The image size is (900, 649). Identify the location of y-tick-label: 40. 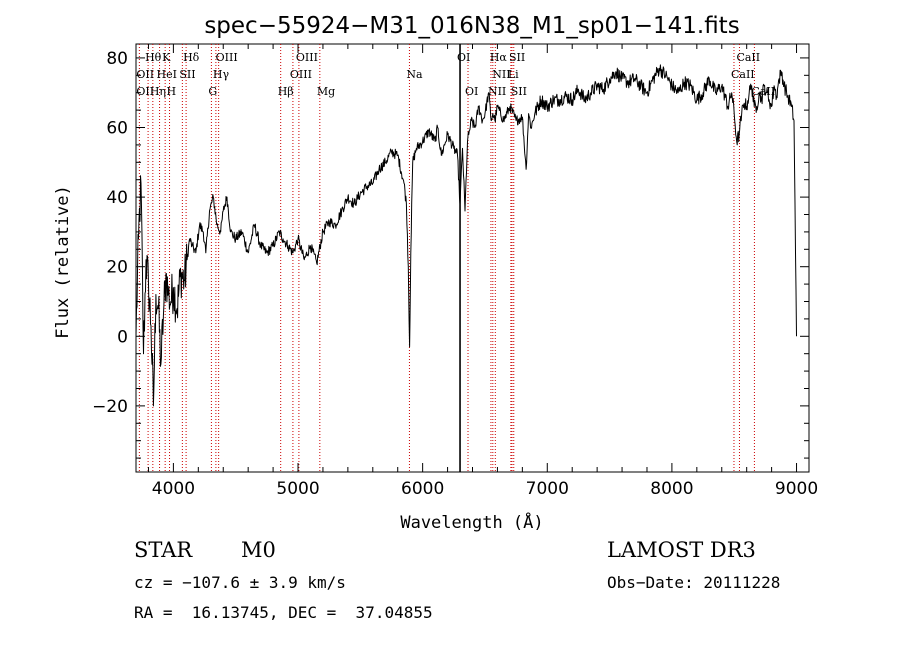
(117, 198).